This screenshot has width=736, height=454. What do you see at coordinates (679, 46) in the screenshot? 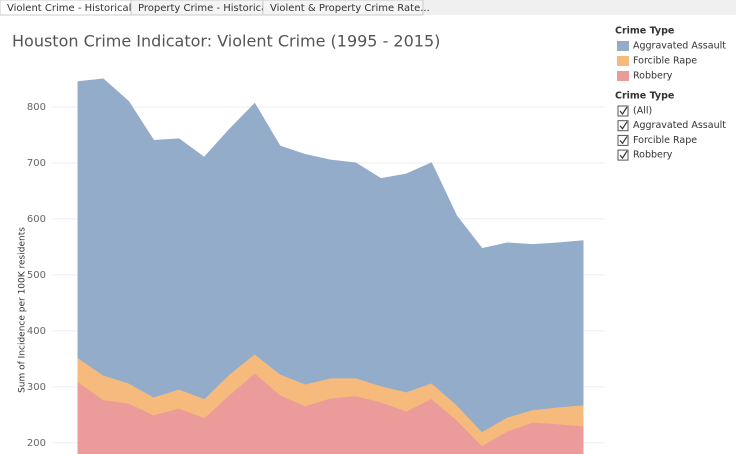
I see `legend-label: Aggravated Assault` at bounding box center [679, 46].